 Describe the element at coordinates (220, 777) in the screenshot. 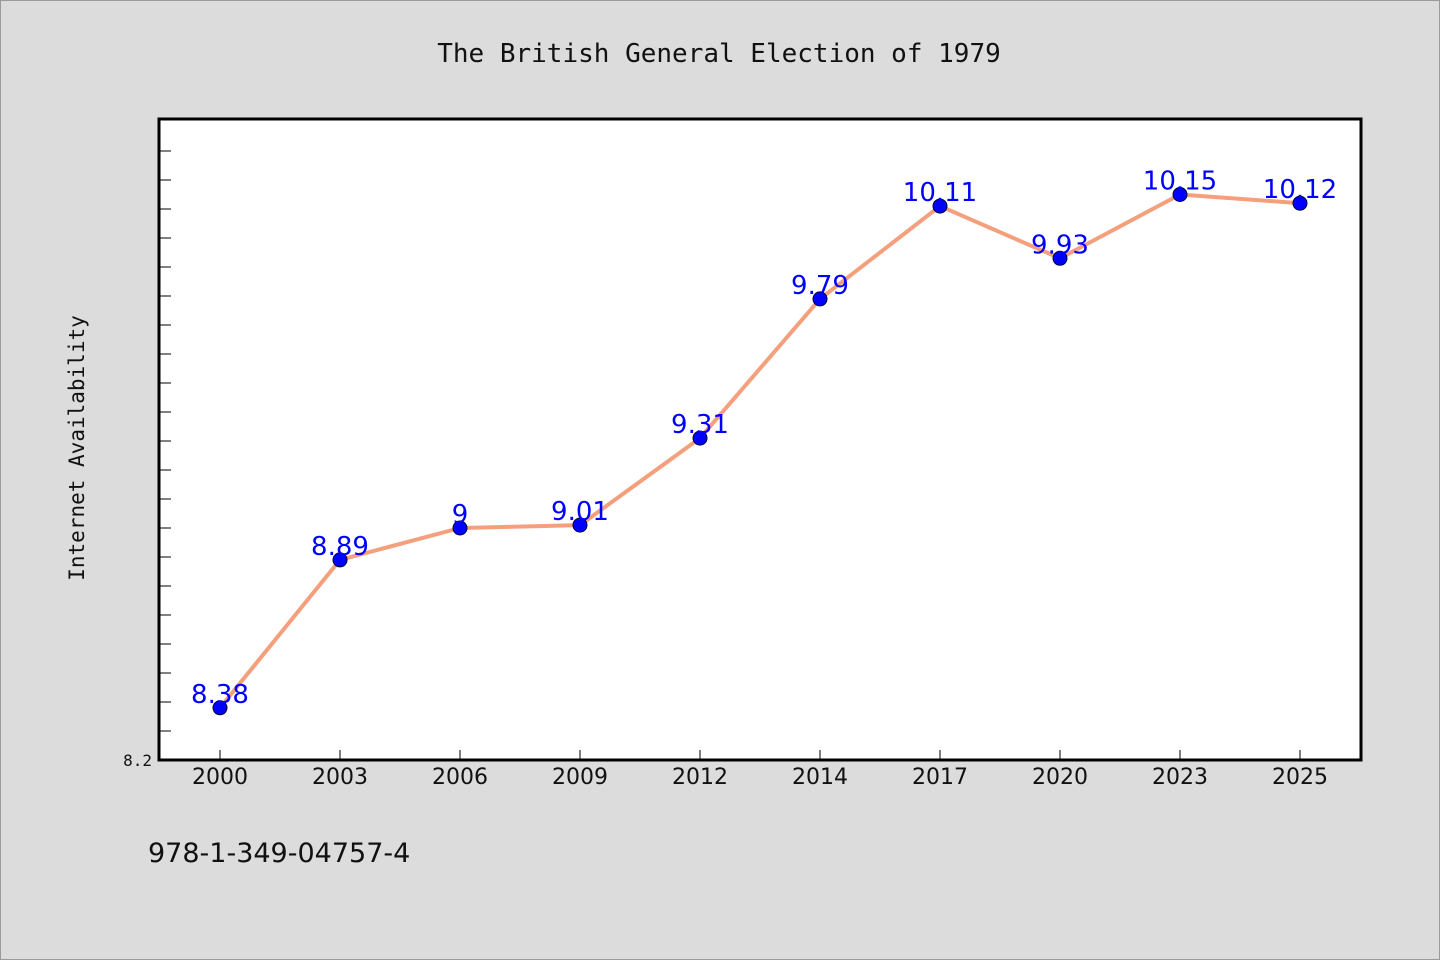

I see `x-tick-label: 2000` at that location.